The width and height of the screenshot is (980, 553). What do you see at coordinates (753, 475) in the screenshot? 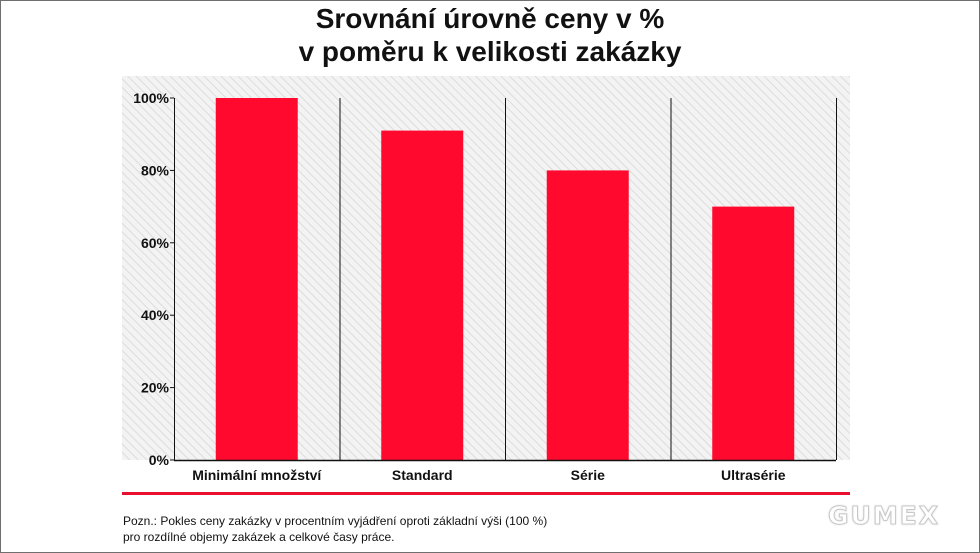
I see `x-tick-label: Ultrasérie` at bounding box center [753, 475].